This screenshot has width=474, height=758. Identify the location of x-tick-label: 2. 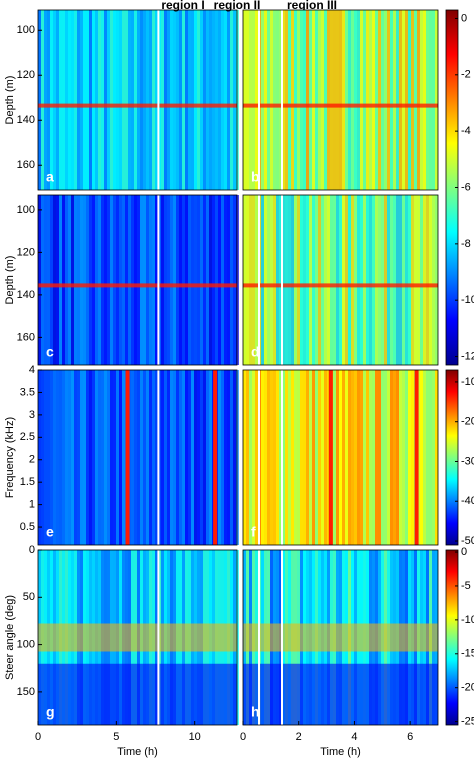
(299, 737).